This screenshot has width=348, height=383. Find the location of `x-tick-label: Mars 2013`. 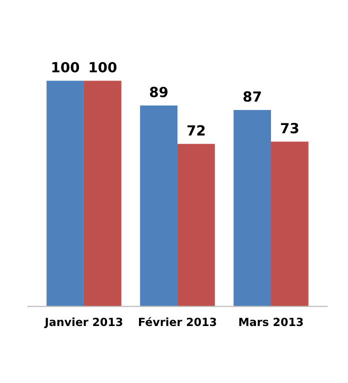

x-tick-label: Mars 2013 is located at coordinates (271, 322).